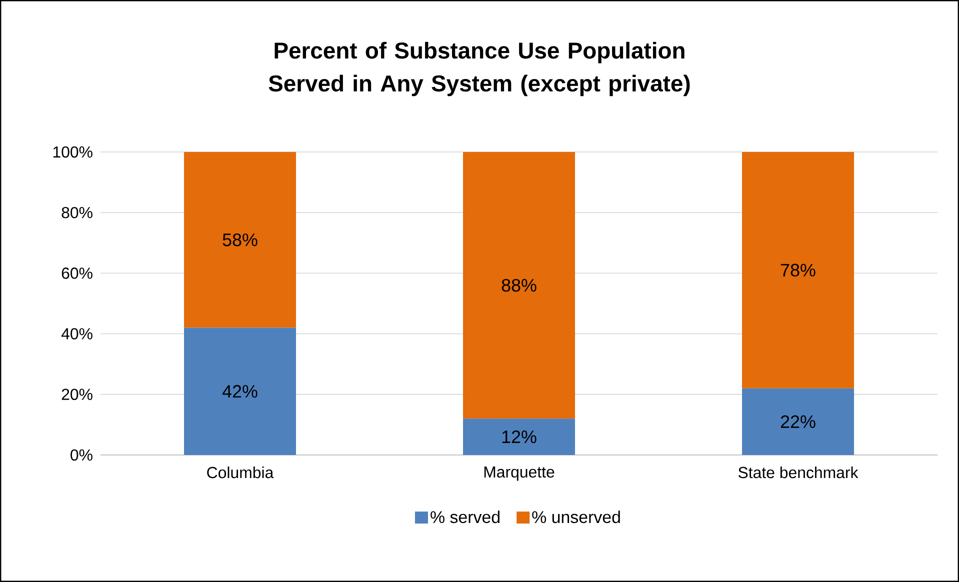  Describe the element at coordinates (519, 473) in the screenshot. I see `x-tick-label: Marquette` at that location.